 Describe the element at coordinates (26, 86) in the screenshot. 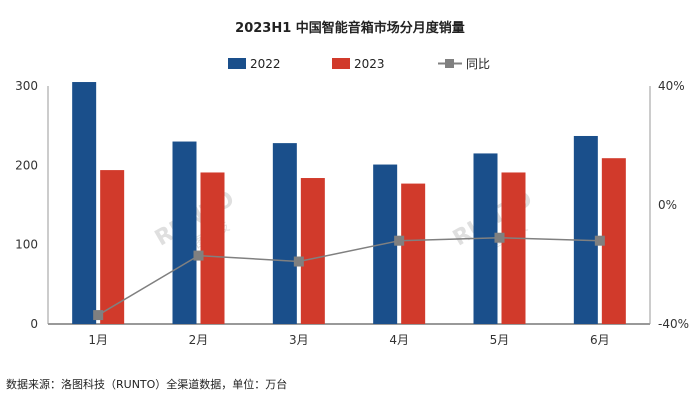

I see `y-left-tick-label: 300` at that location.